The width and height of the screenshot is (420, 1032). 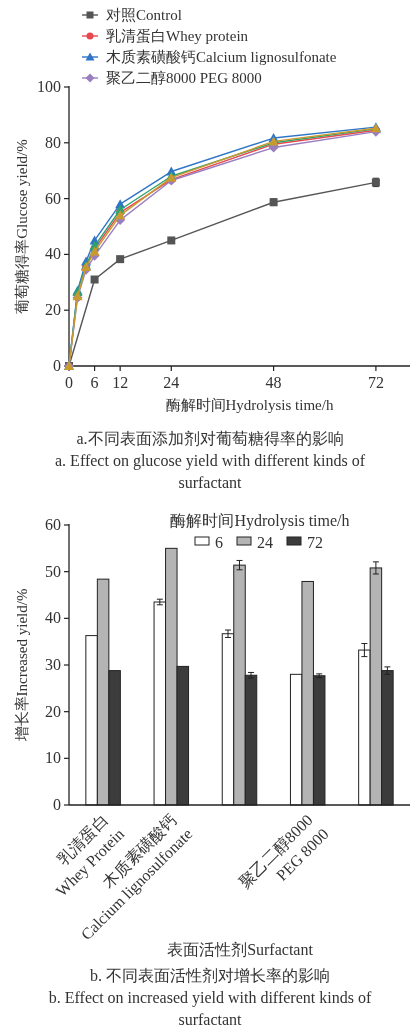 I want to click on legend-label: 72, so click(x=315, y=542).